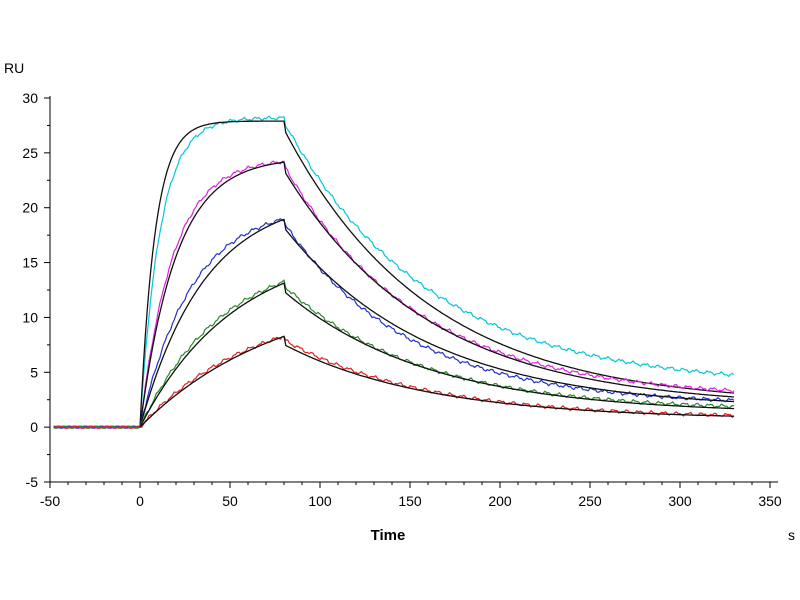  I want to click on y-tick-label: 25, so click(30, 153).